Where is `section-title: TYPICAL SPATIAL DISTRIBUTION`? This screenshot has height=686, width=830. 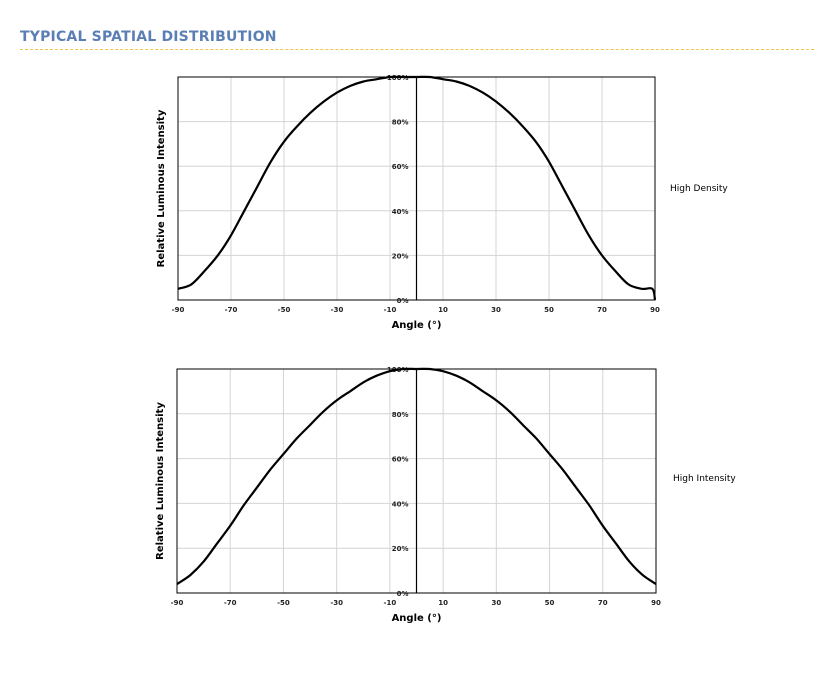 section-title: TYPICAL SPATIAL DISTRIBUTION is located at coordinates (148, 37).